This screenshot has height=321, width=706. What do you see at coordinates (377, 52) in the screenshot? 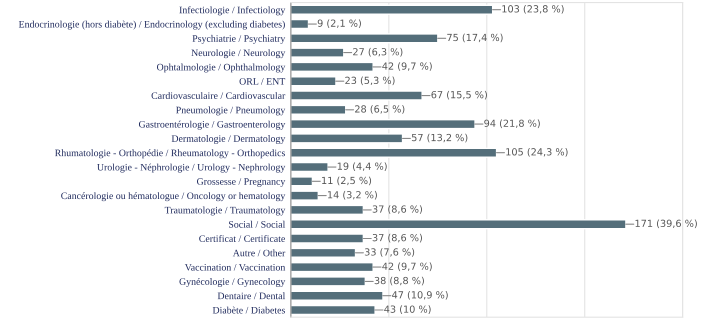
I see `data-label: 27 (6,3 %)` at bounding box center [377, 52].